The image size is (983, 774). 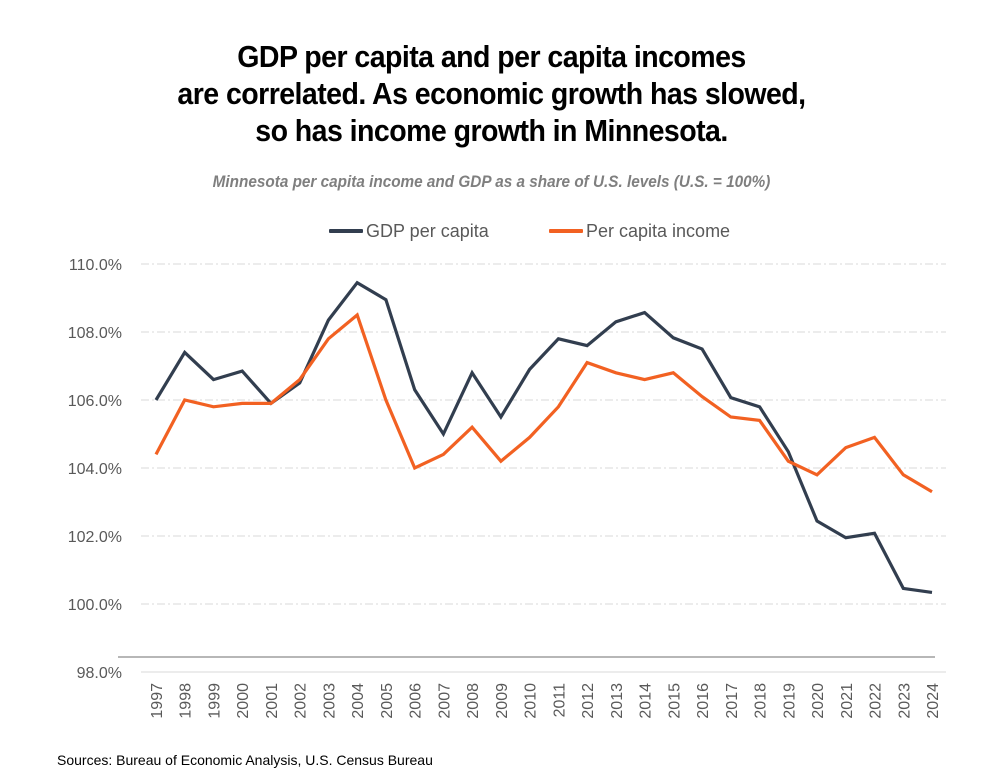 I want to click on x-tick-label: 2016, so click(x=703, y=701).